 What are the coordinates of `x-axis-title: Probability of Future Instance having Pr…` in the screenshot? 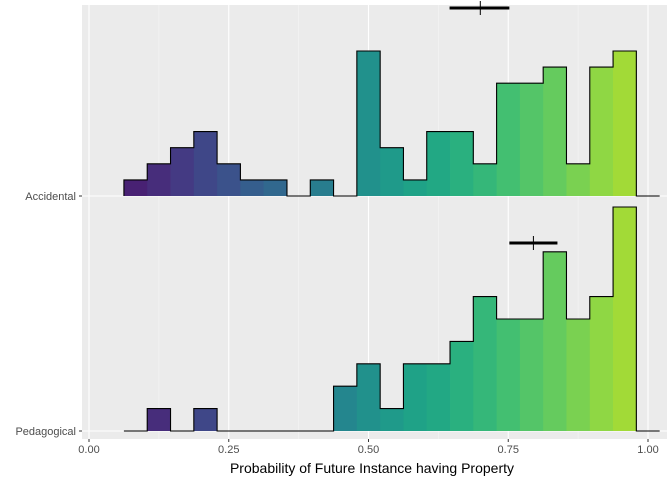 It's located at (372, 468).